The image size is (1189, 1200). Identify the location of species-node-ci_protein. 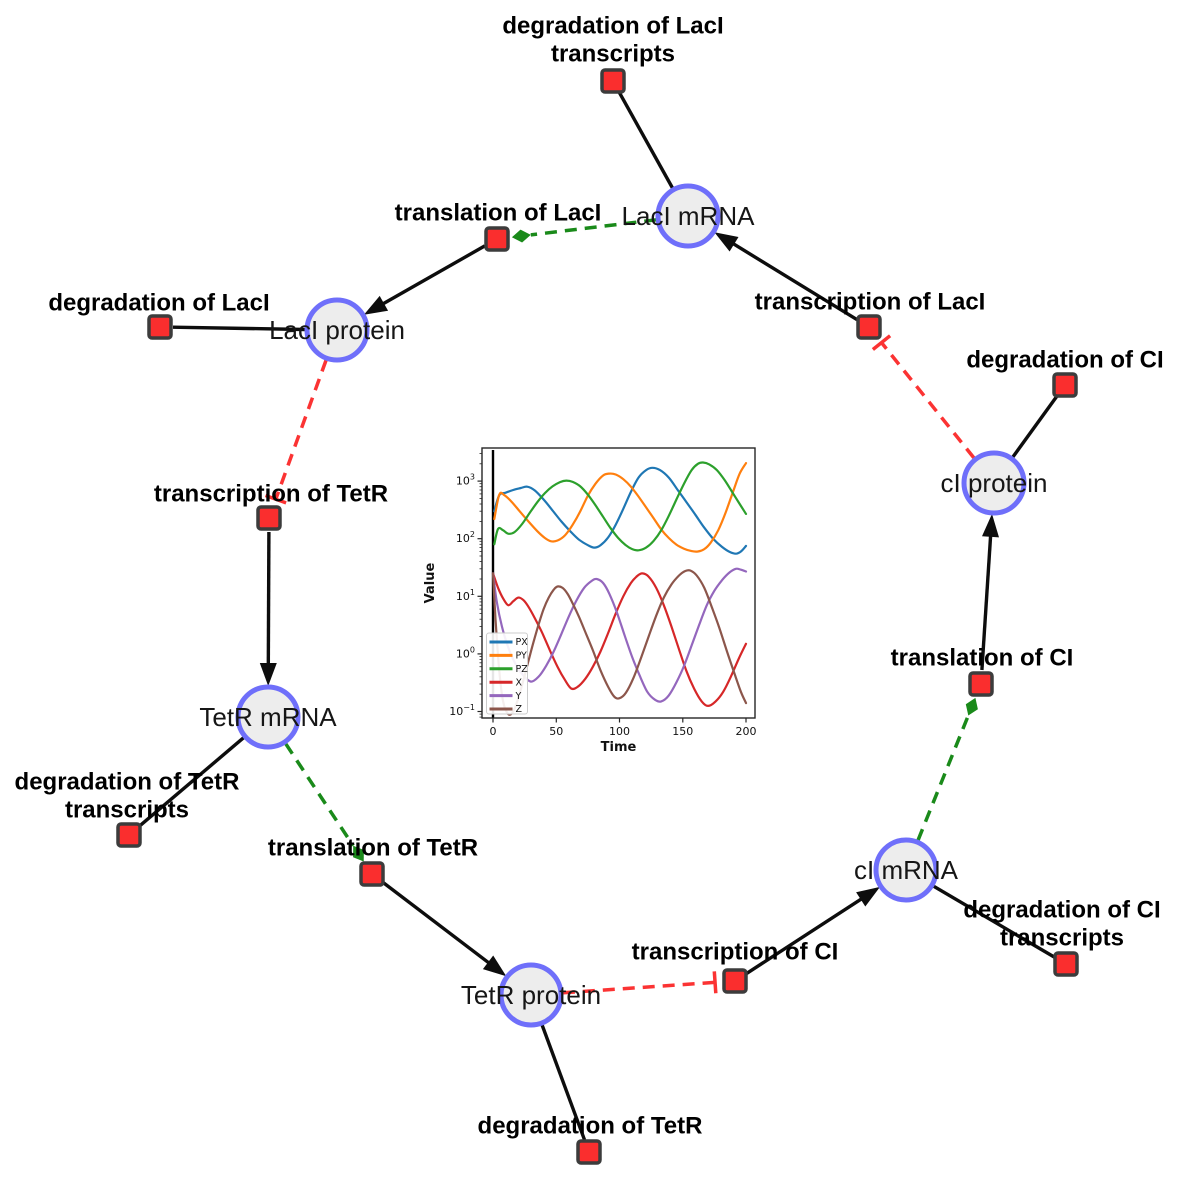
(994, 483).